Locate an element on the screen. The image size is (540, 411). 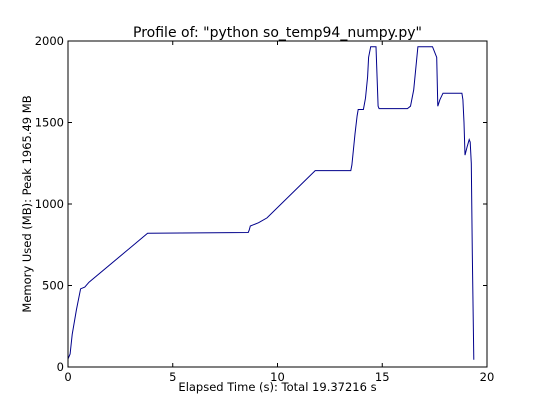
y-tick-label: 1000 is located at coordinates (49, 204).